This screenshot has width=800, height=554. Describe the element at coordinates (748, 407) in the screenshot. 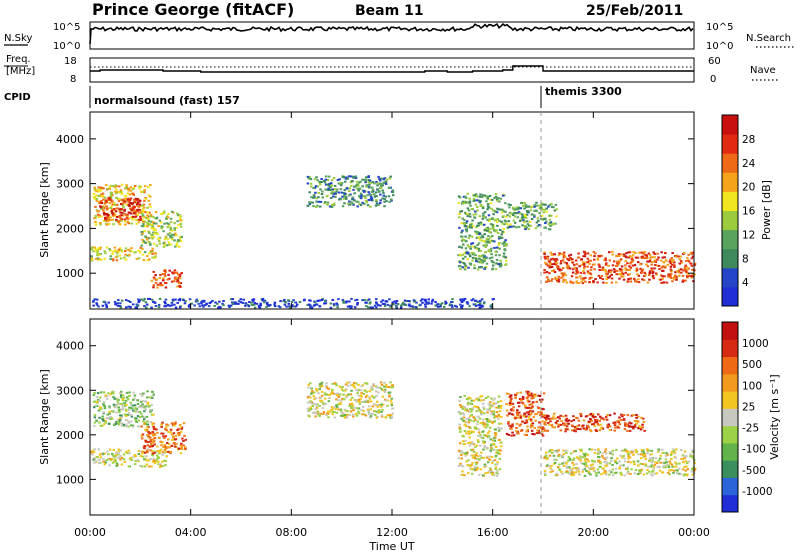

I see `colorbar-tick-label: 25` at that location.